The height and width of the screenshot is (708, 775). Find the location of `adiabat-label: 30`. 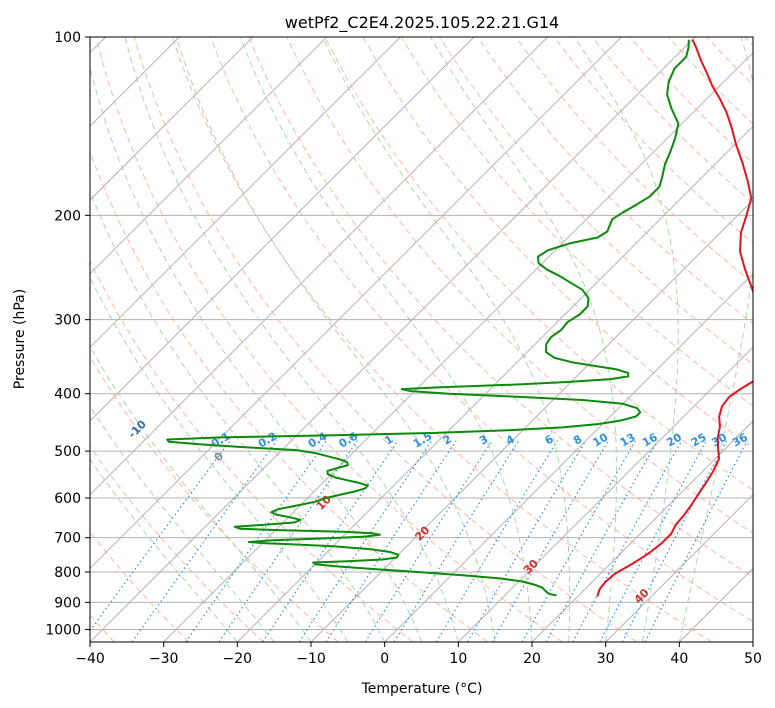

adiabat-label: 30 is located at coordinates (531, 567).